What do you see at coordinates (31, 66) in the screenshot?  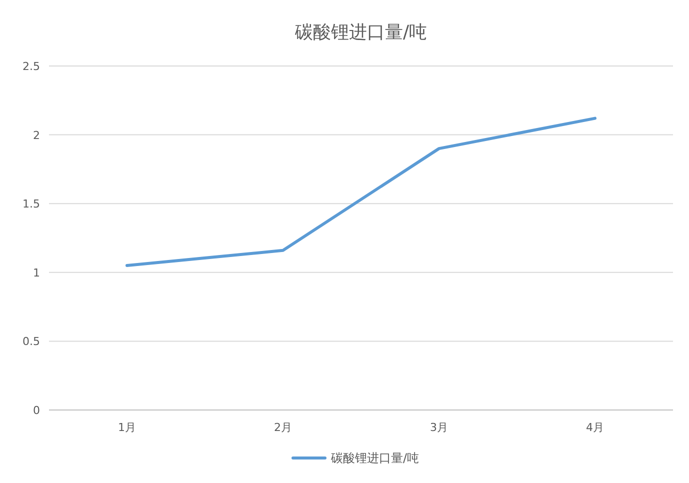 I see `y-tick-label: 2.5` at bounding box center [31, 66].